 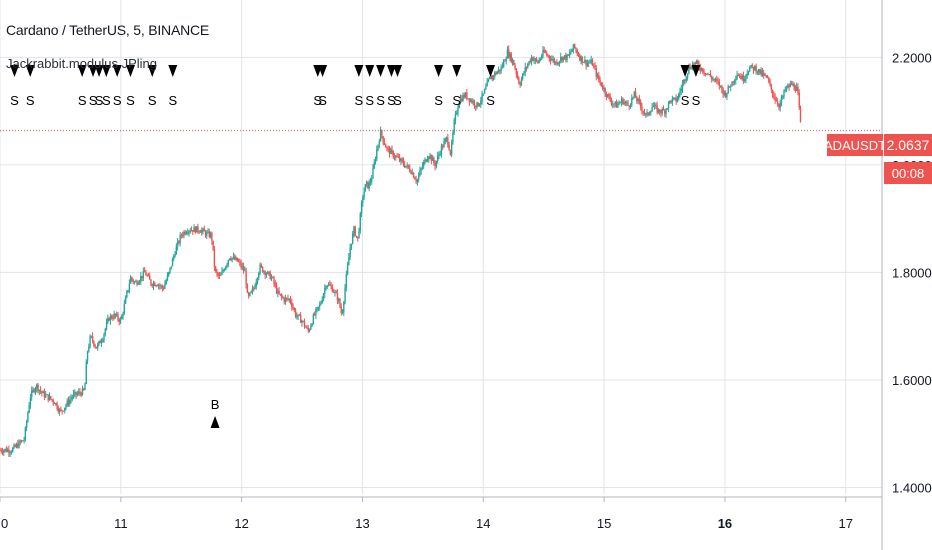 What do you see at coordinates (912, 272) in the screenshot?
I see `y-tick-label: 1.8000` at bounding box center [912, 272].